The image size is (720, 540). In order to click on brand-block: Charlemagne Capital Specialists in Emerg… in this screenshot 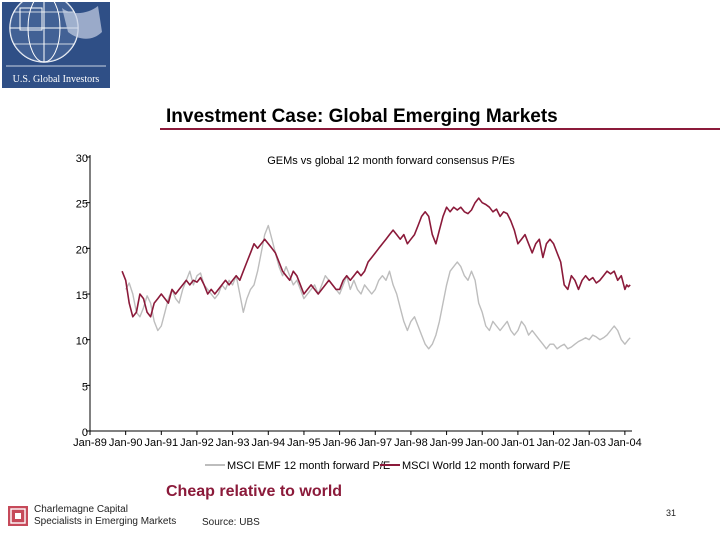, I will do `click(105, 516)`.